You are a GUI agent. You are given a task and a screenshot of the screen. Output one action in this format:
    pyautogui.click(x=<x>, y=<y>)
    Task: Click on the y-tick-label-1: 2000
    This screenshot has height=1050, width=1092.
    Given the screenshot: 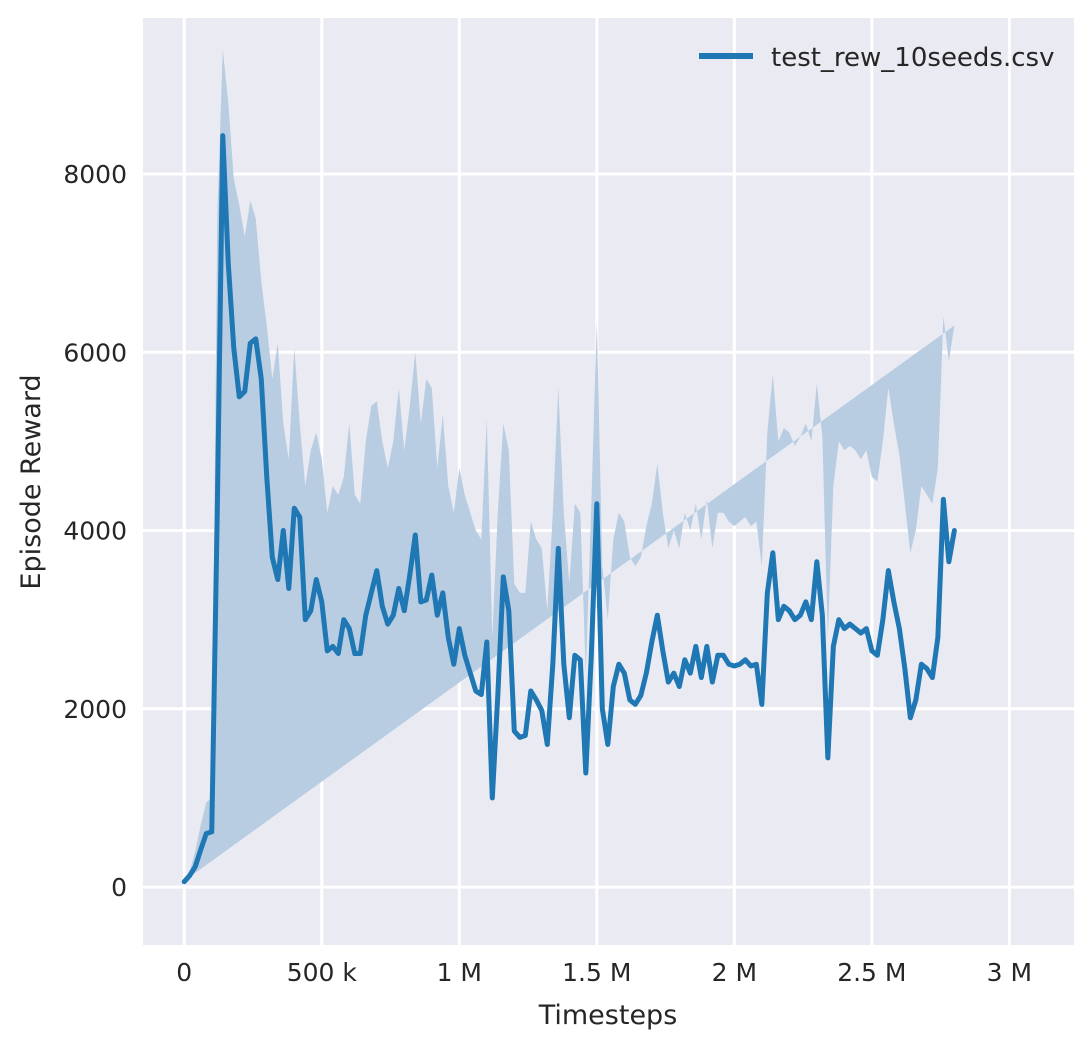 What is the action you would take?
    pyautogui.click(x=95, y=709)
    